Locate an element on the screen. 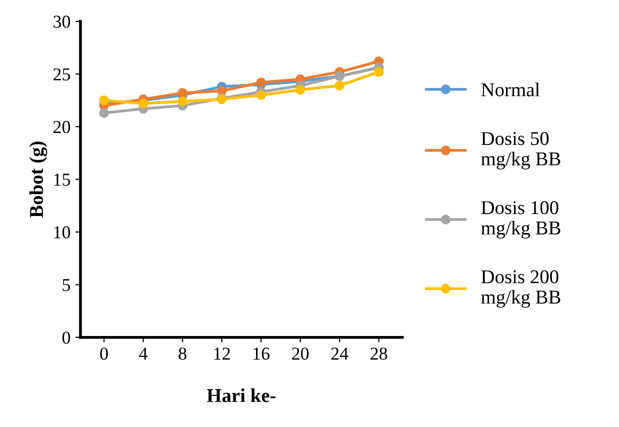 This screenshot has width=619, height=427. x-tick-label: 0 is located at coordinates (104, 354).